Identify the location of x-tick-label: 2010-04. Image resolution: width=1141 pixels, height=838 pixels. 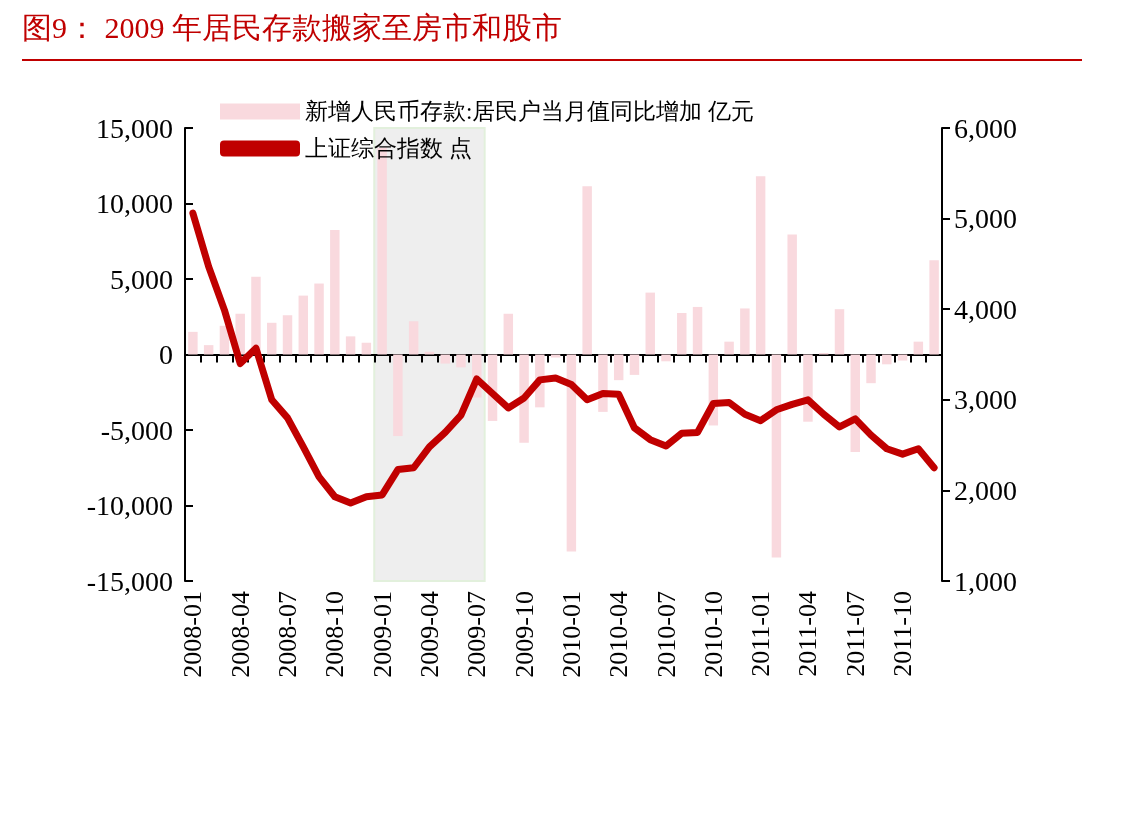
(619, 634).